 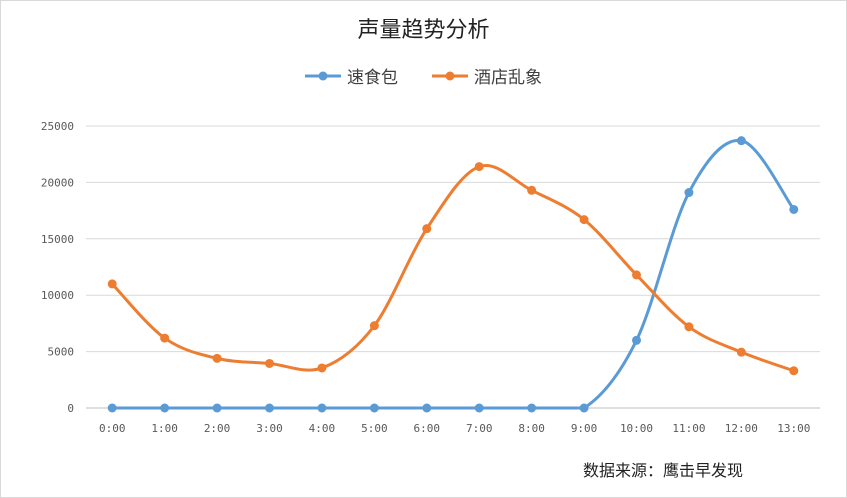 What do you see at coordinates (269, 428) in the screenshot?
I see `x-tick-label: 3:00` at bounding box center [269, 428].